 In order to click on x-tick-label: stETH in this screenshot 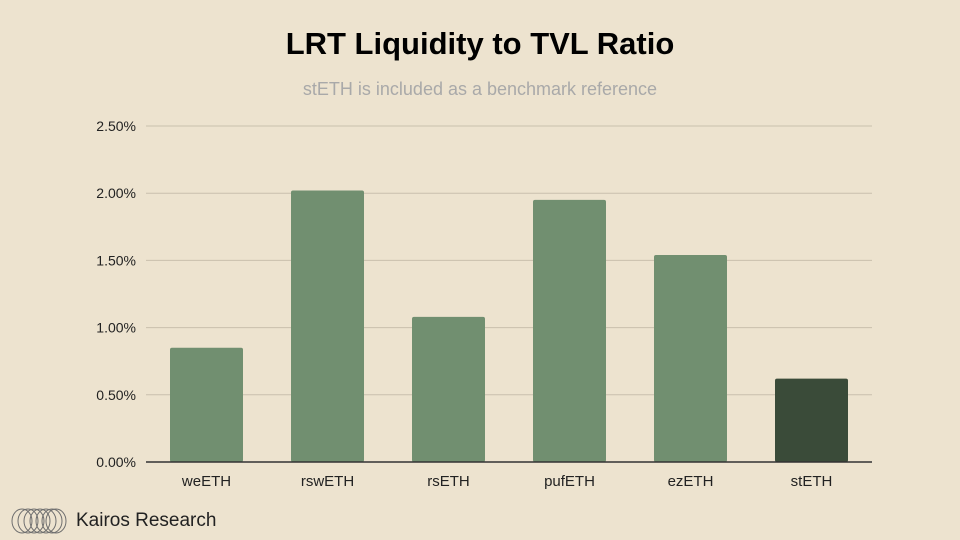, I will do `click(812, 481)`.